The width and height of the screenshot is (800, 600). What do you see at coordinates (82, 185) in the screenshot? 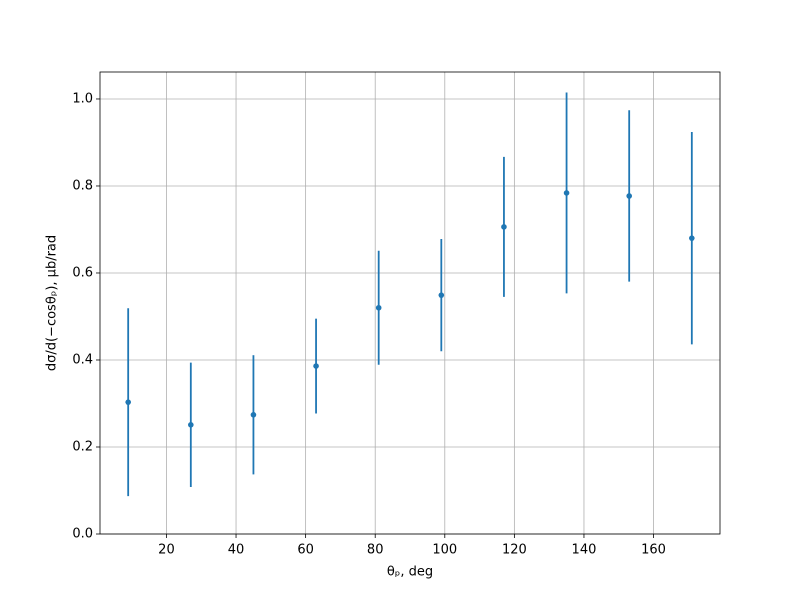
I see `y-tick-label: 0.8` at bounding box center [82, 185].